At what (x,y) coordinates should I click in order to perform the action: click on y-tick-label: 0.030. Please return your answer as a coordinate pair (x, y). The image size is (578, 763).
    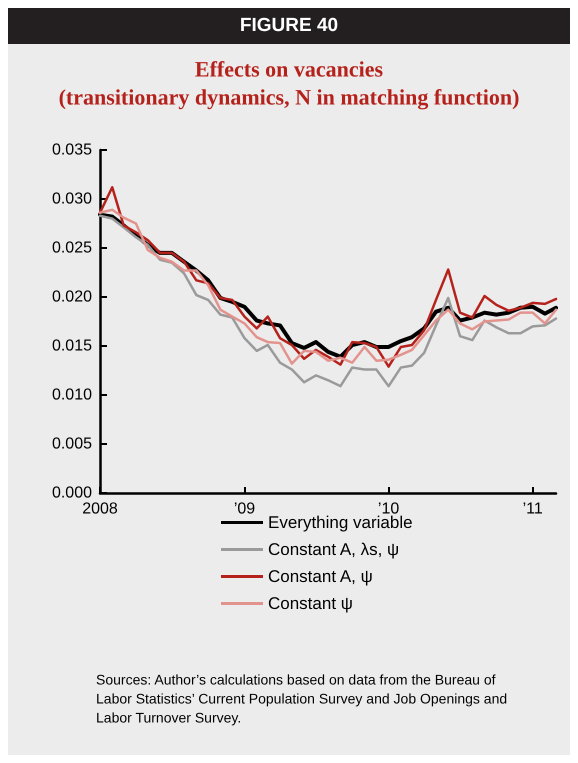
    Looking at the image, I should click on (72, 199).